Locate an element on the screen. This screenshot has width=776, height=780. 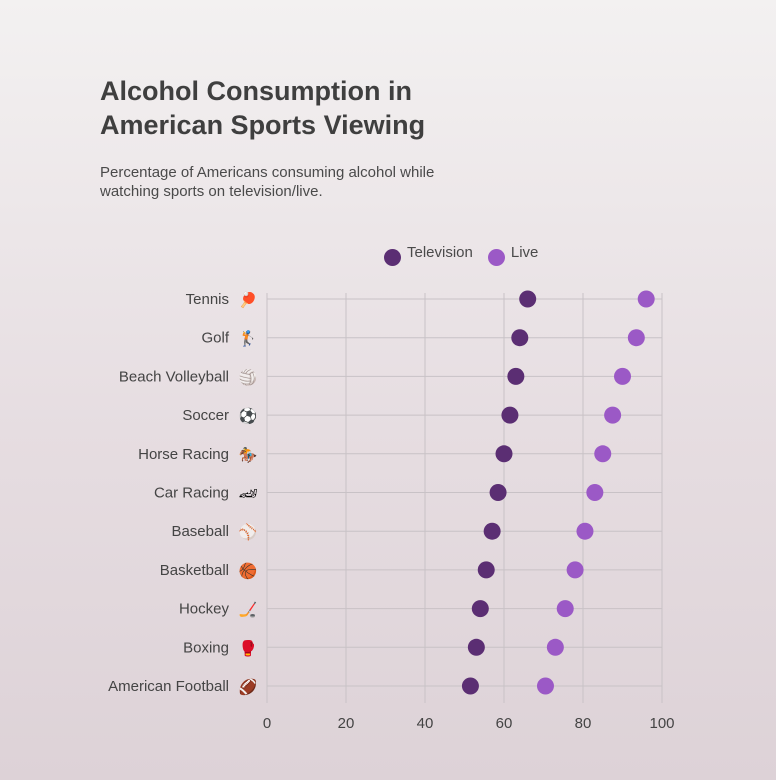
category-label-american-football: American Football is located at coordinates (168, 686).